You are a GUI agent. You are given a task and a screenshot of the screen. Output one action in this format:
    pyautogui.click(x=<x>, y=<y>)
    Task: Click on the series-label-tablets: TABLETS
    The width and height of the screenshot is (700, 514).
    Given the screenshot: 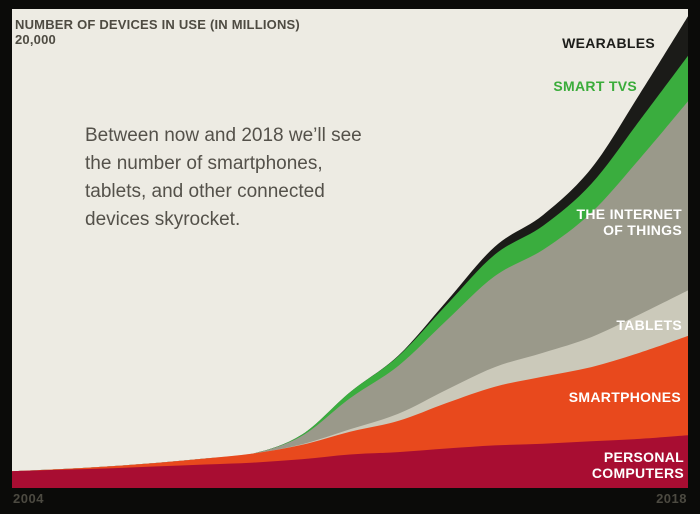 What is the action you would take?
    pyautogui.click(x=649, y=325)
    